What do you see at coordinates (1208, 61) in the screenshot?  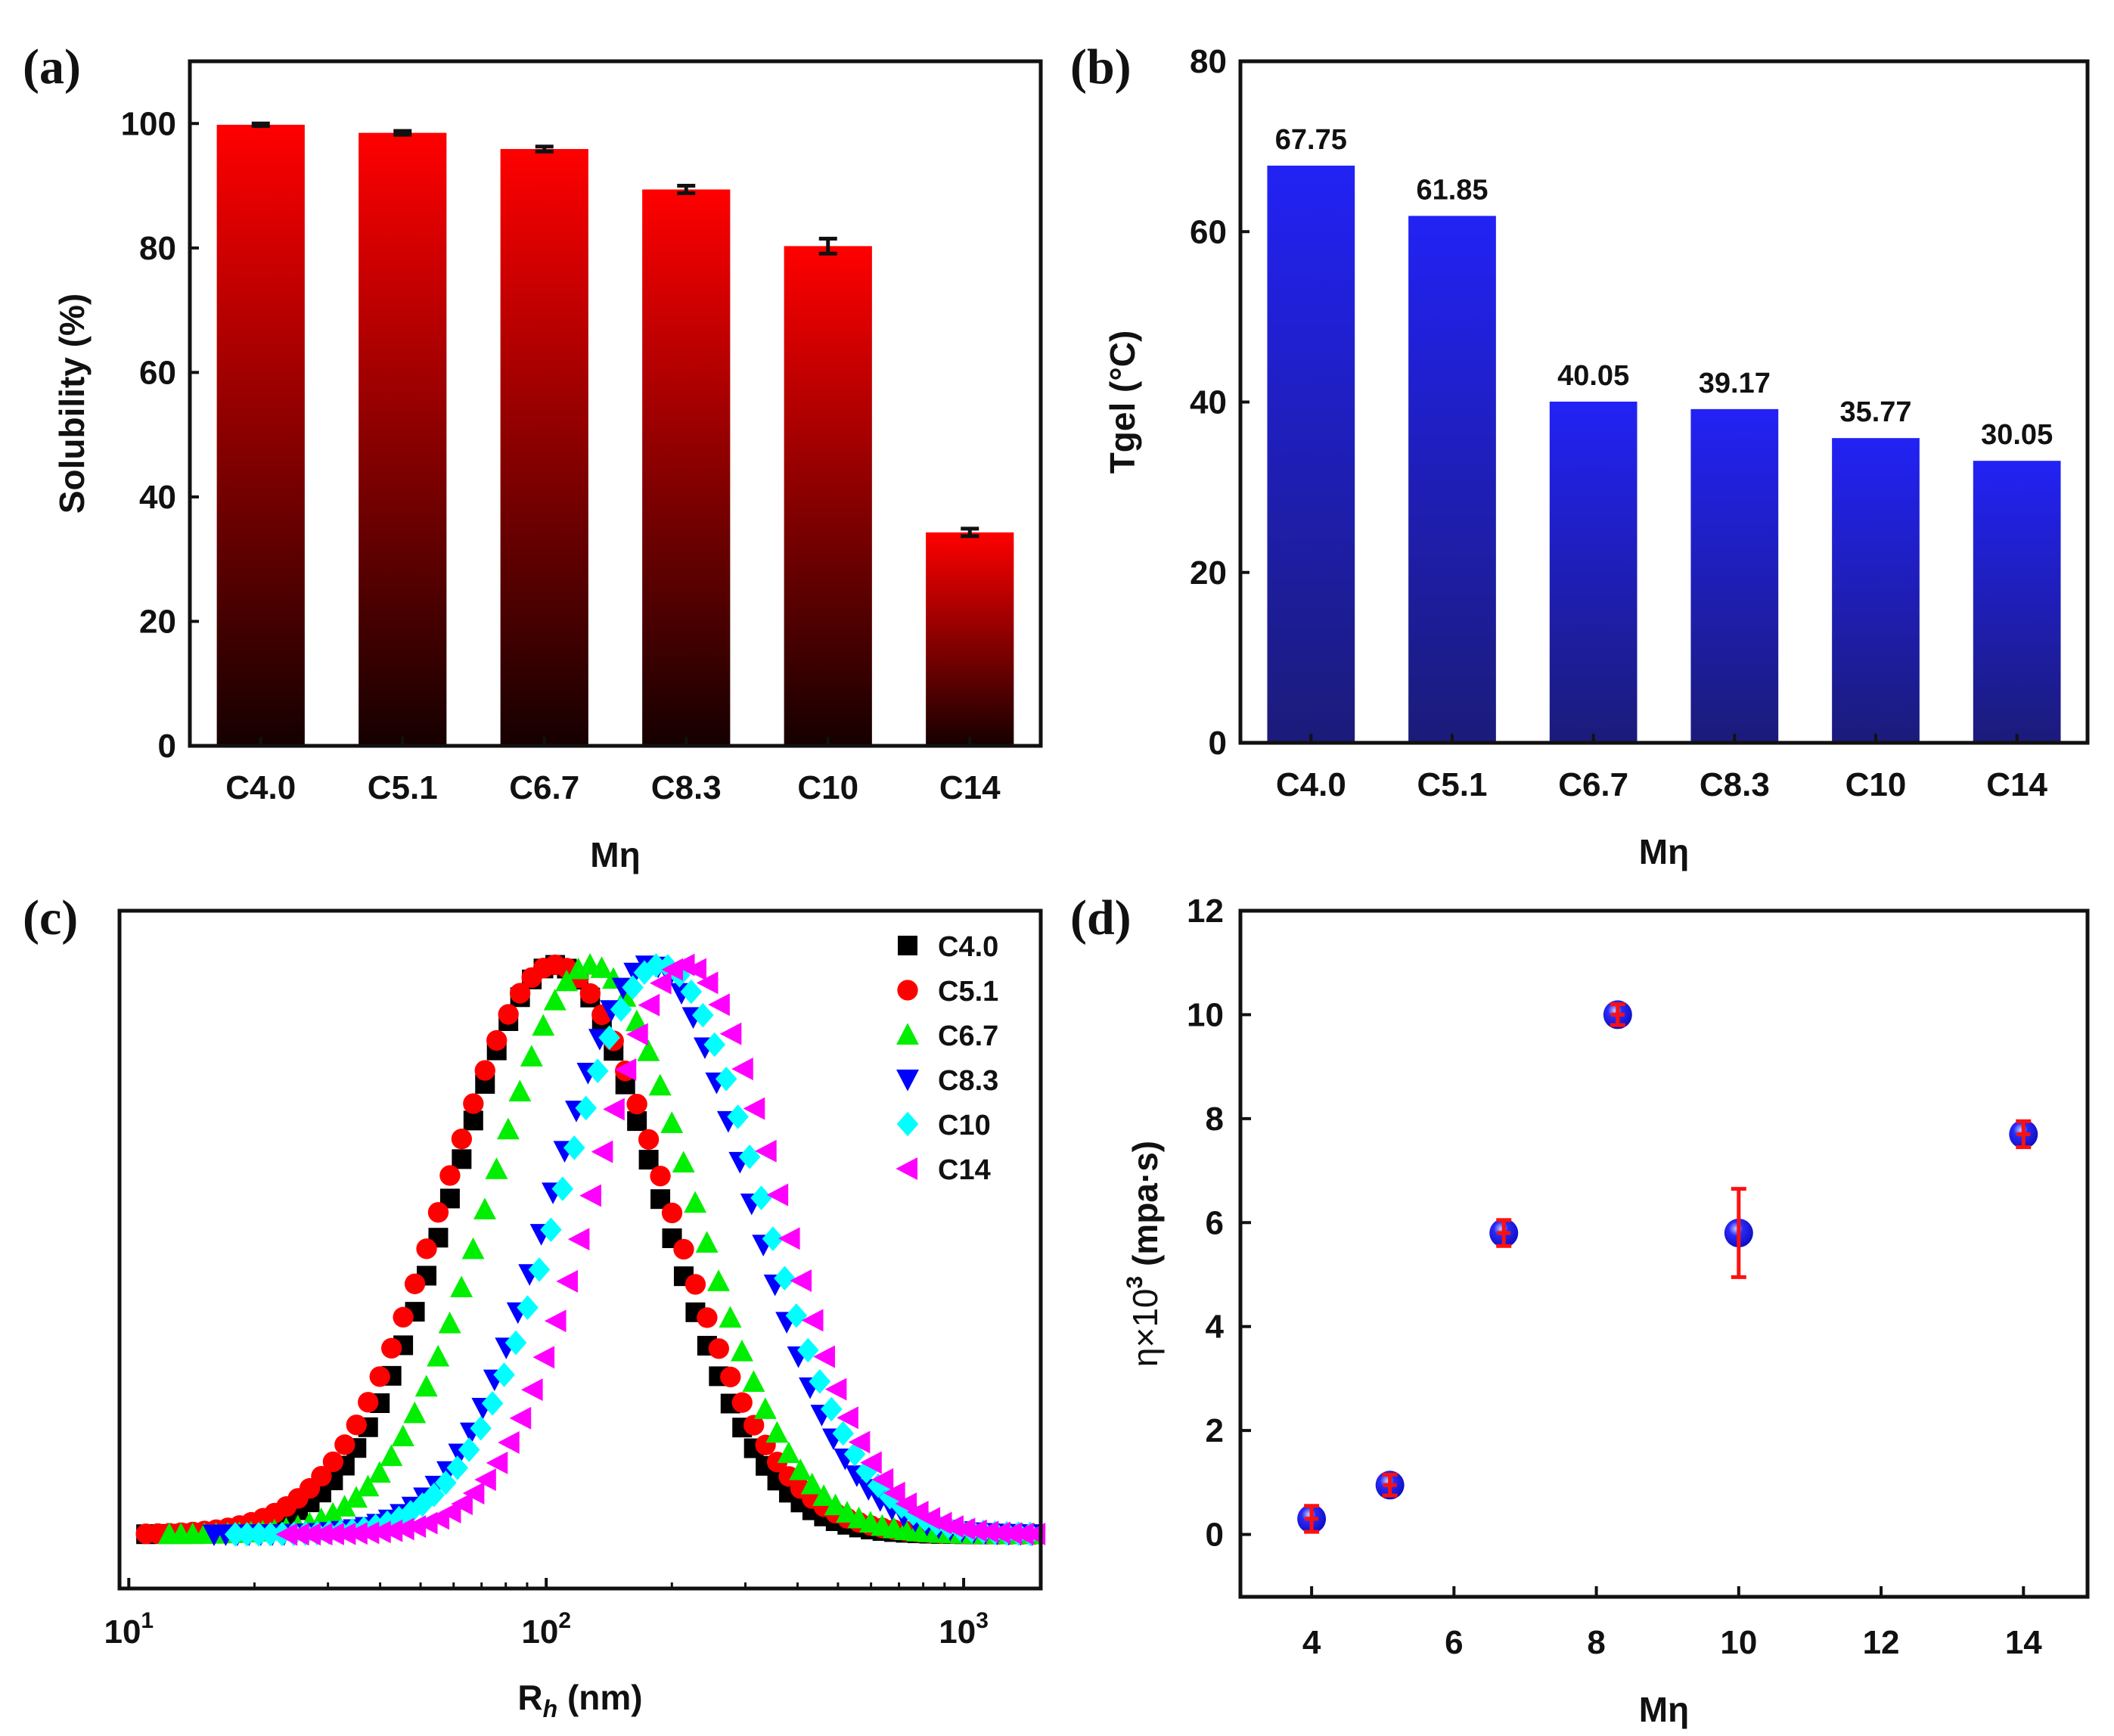 I see `y-tick-label: 80` at bounding box center [1208, 61].